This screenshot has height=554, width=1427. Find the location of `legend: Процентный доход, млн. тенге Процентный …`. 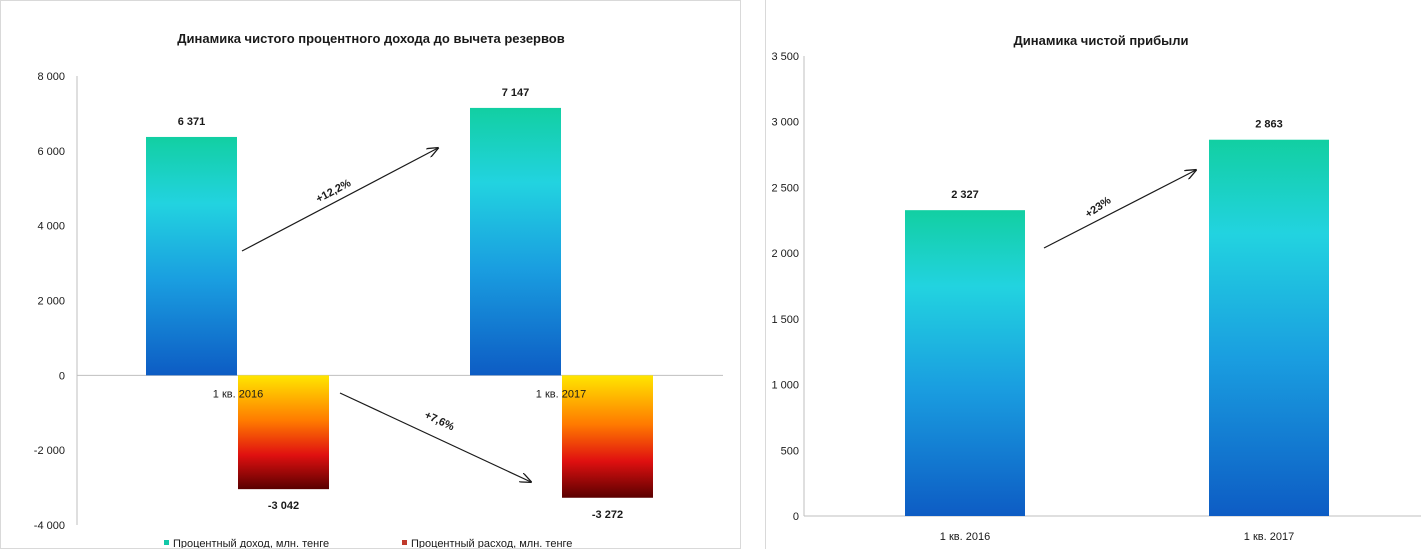

legend: Процентный доход, млн. тенге Процентный … is located at coordinates (368, 544).